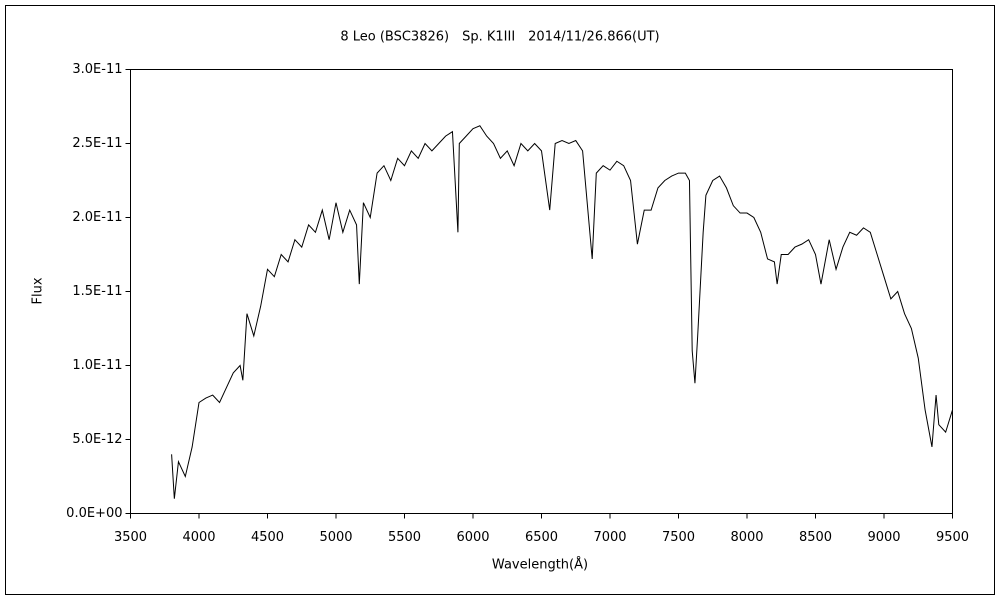 This screenshot has width=1000, height=600. Describe the element at coordinates (130, 537) in the screenshot. I see `x-tick-label: 3500` at that location.